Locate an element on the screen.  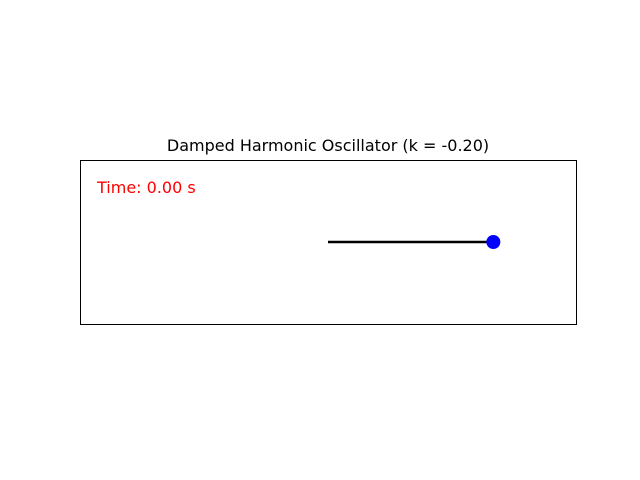
oscillator-bob-point is located at coordinates (493, 242).